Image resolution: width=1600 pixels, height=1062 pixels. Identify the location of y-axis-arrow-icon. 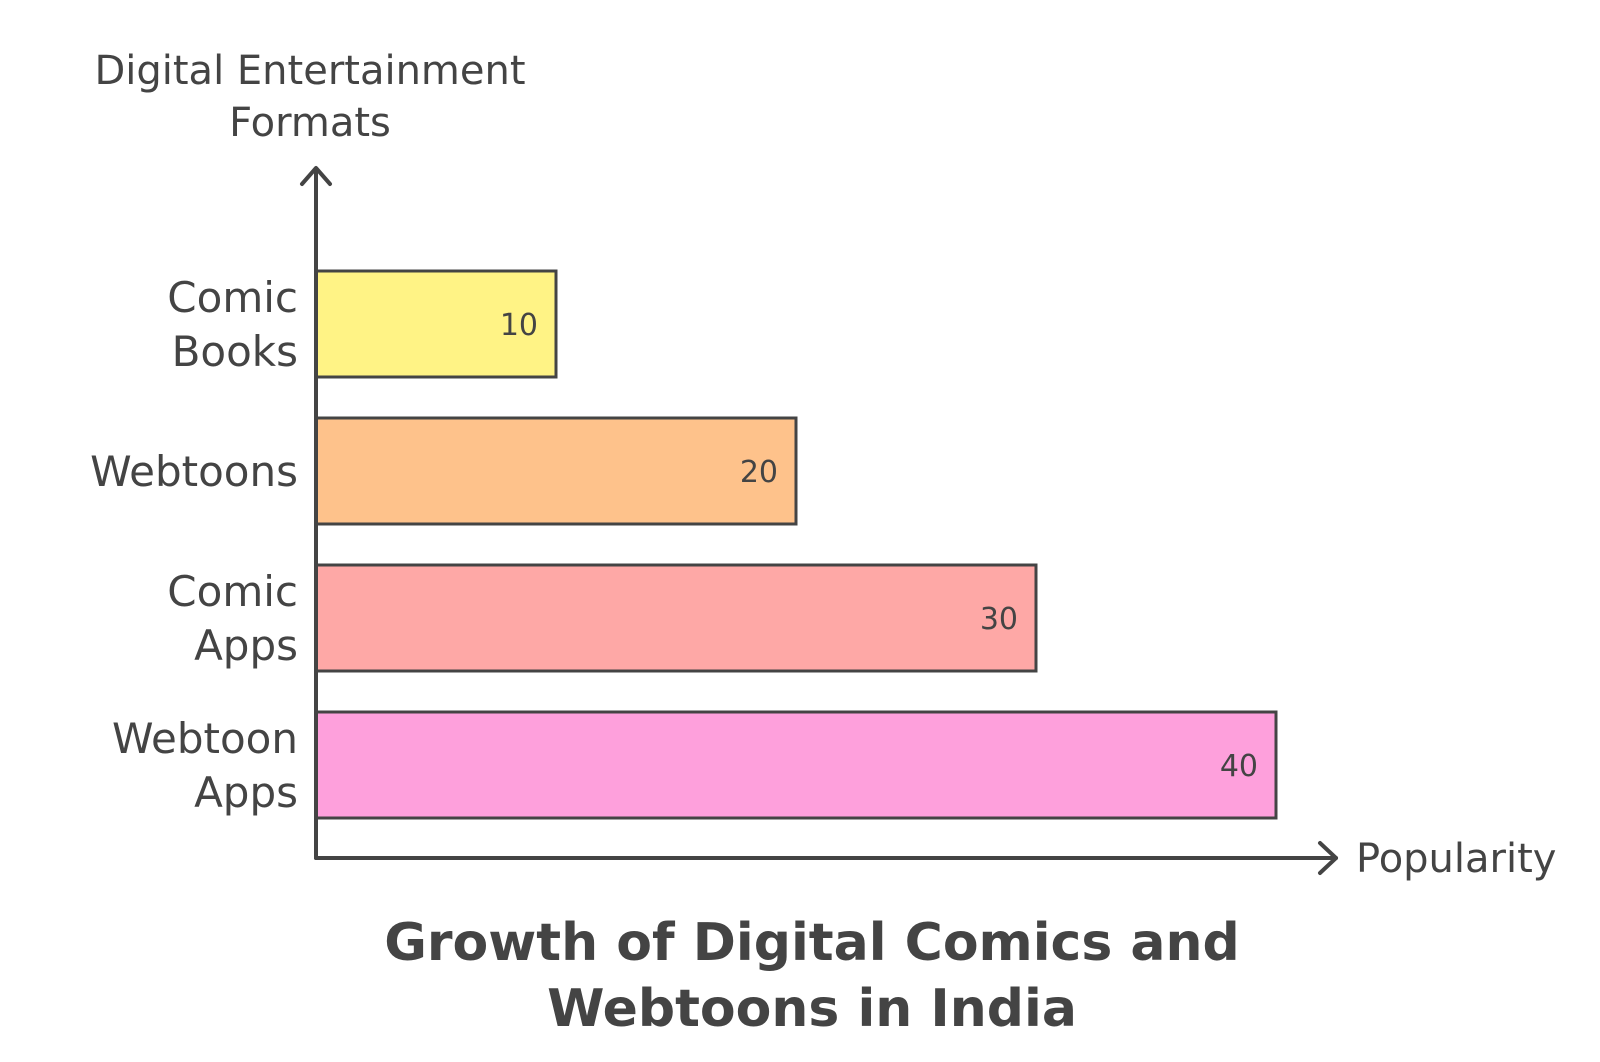
(316, 176).